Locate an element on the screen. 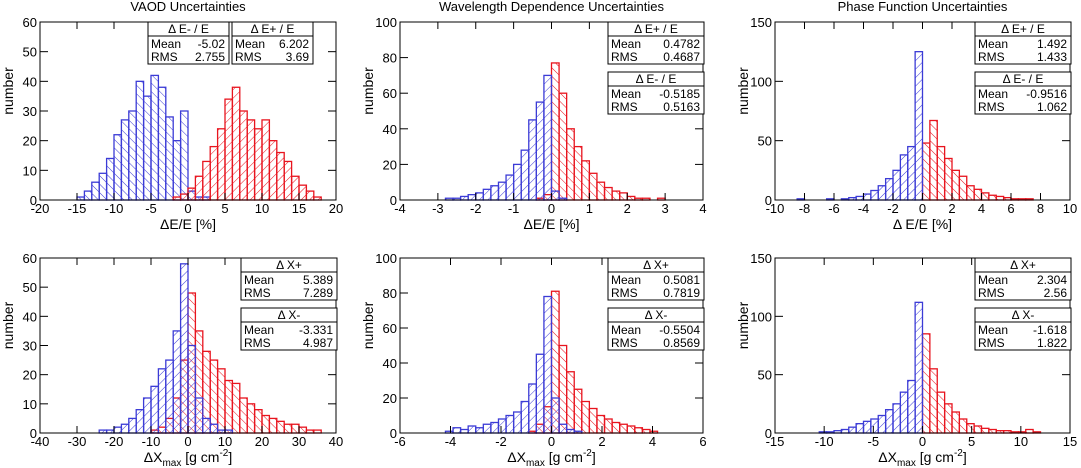 The width and height of the screenshot is (1081, 468). x-tick-label: -40 is located at coordinates (40, 441).